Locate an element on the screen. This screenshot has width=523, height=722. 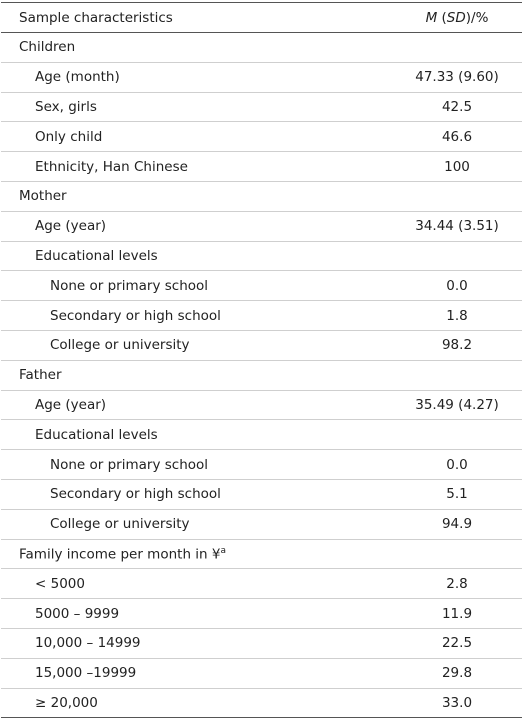
value-cell: 46.6 is located at coordinates (457, 137).